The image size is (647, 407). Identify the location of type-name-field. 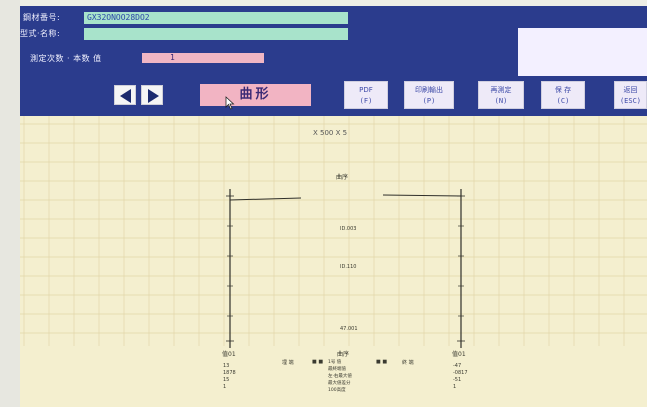
(216, 34).